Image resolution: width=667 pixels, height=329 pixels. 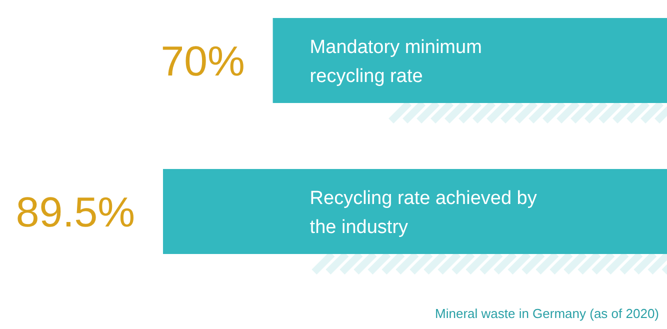 What do you see at coordinates (424, 213) in the screenshot?
I see `y-tick-label: Recycling rate achieved by the industry` at bounding box center [424, 213].